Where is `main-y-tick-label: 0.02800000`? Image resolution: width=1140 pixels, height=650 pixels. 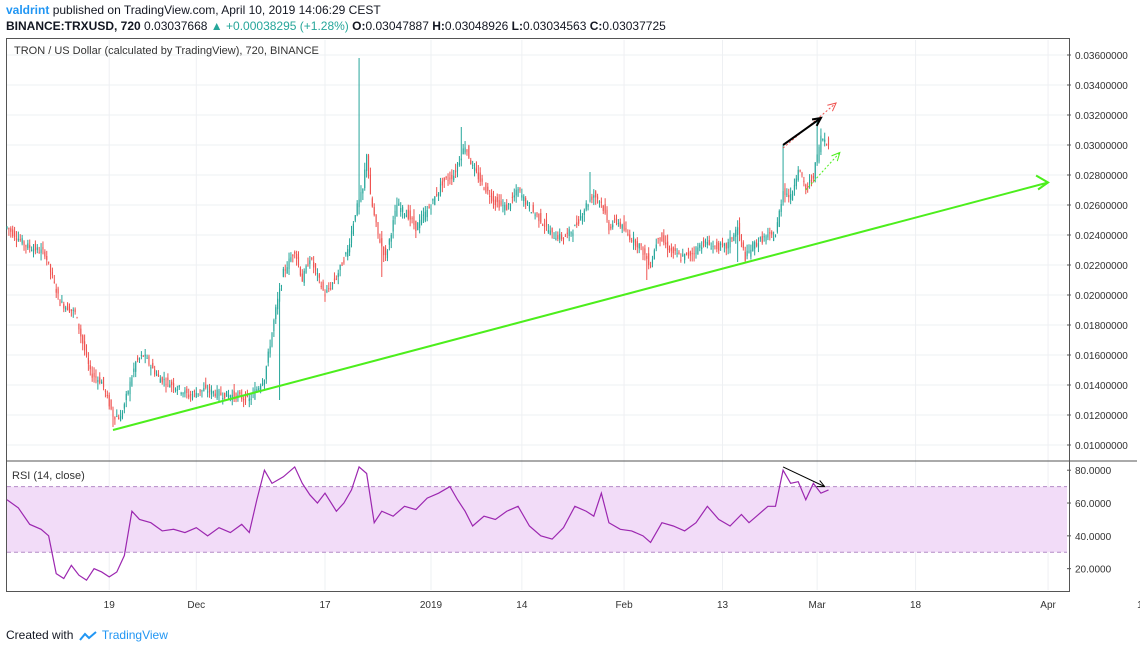
main-y-tick-label: 0.02800000 is located at coordinates (1101, 176).